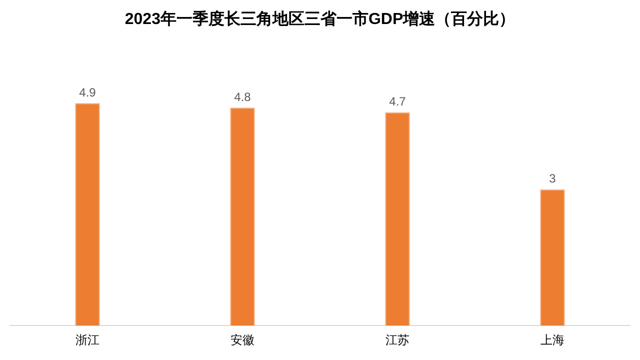 The image size is (640, 360). I want to click on data-label: 4.7, so click(397, 101).